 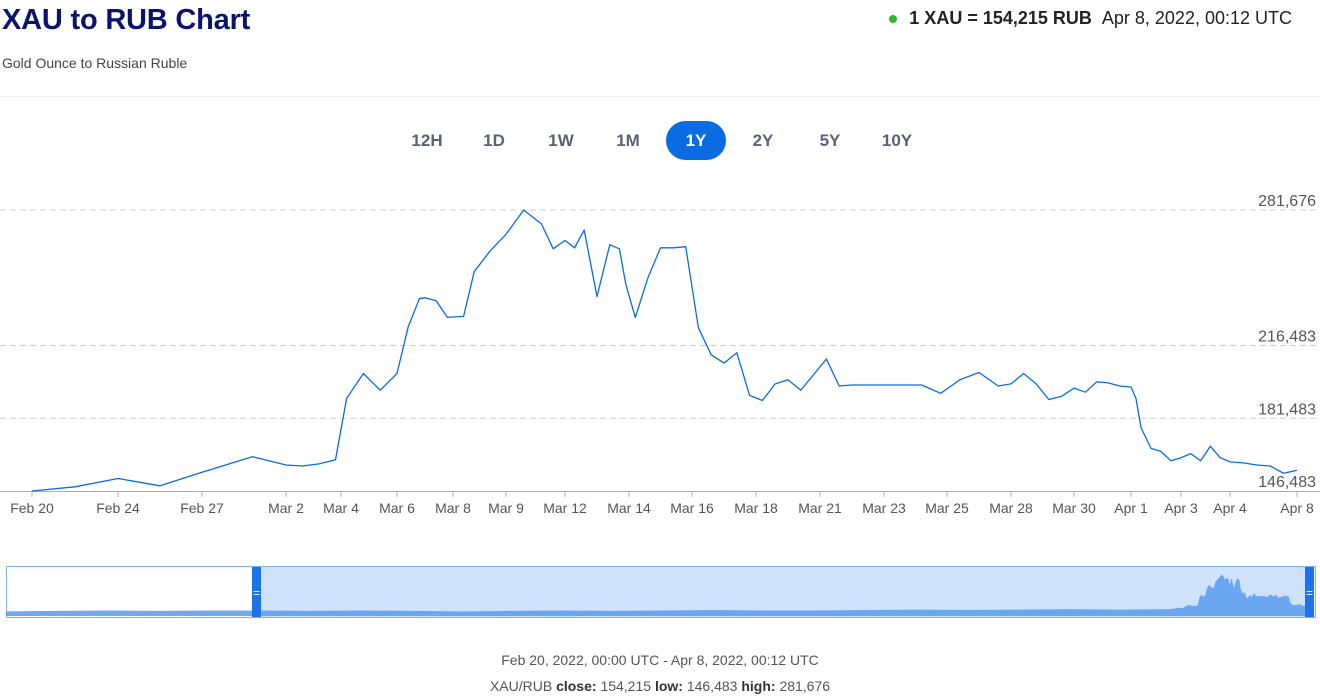 What do you see at coordinates (1000, 18) in the screenshot?
I see `rate-value: 1 XAU = 154,215 RUB` at bounding box center [1000, 18].